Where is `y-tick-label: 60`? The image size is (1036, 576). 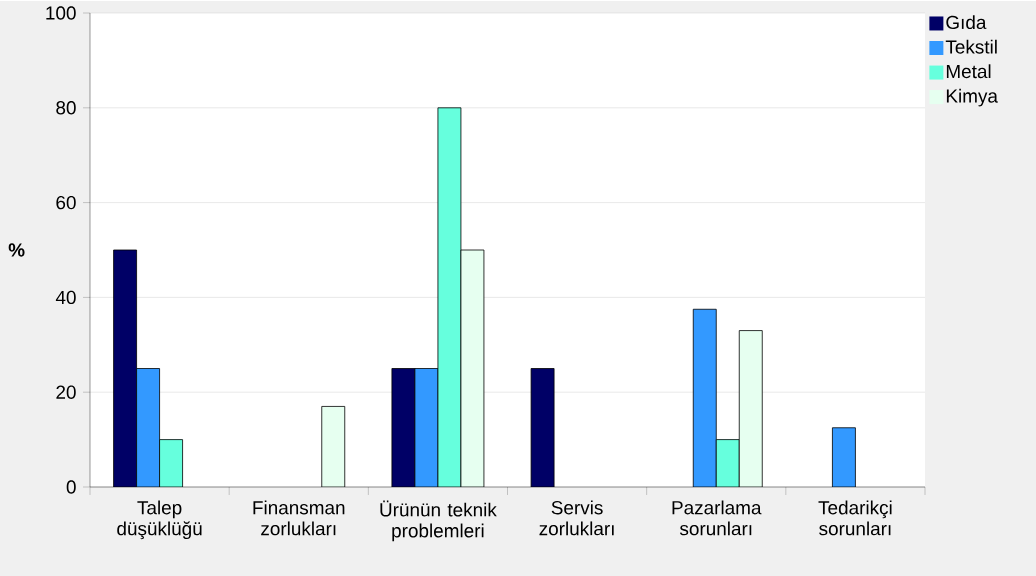 y-tick-label: 60 is located at coordinates (66, 202).